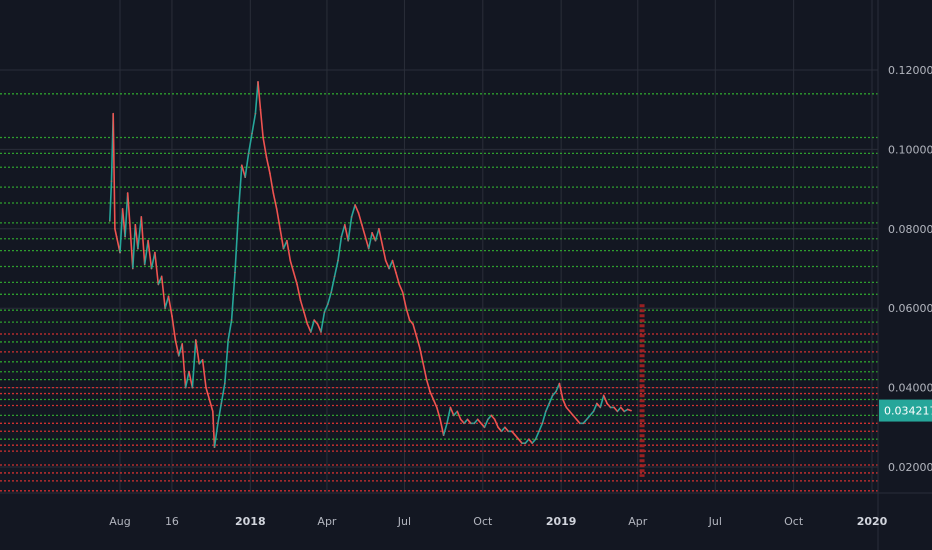 Image resolution: width=932 pixels, height=550 pixels. What do you see at coordinates (498, 521) in the screenshot?
I see `time-axis: Aug 16 2018 Apr Jul Oct 2019 Apr Jul Oct 2020` at bounding box center [498, 521].